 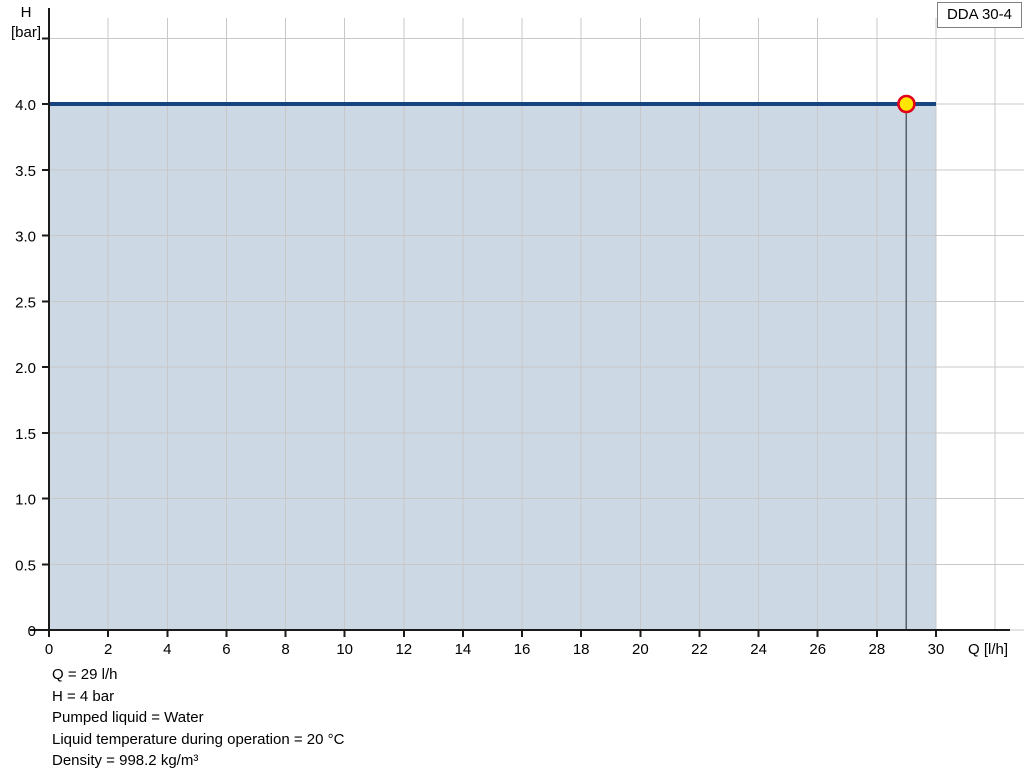 I want to click on x-tick-label: 18, so click(x=581, y=649).